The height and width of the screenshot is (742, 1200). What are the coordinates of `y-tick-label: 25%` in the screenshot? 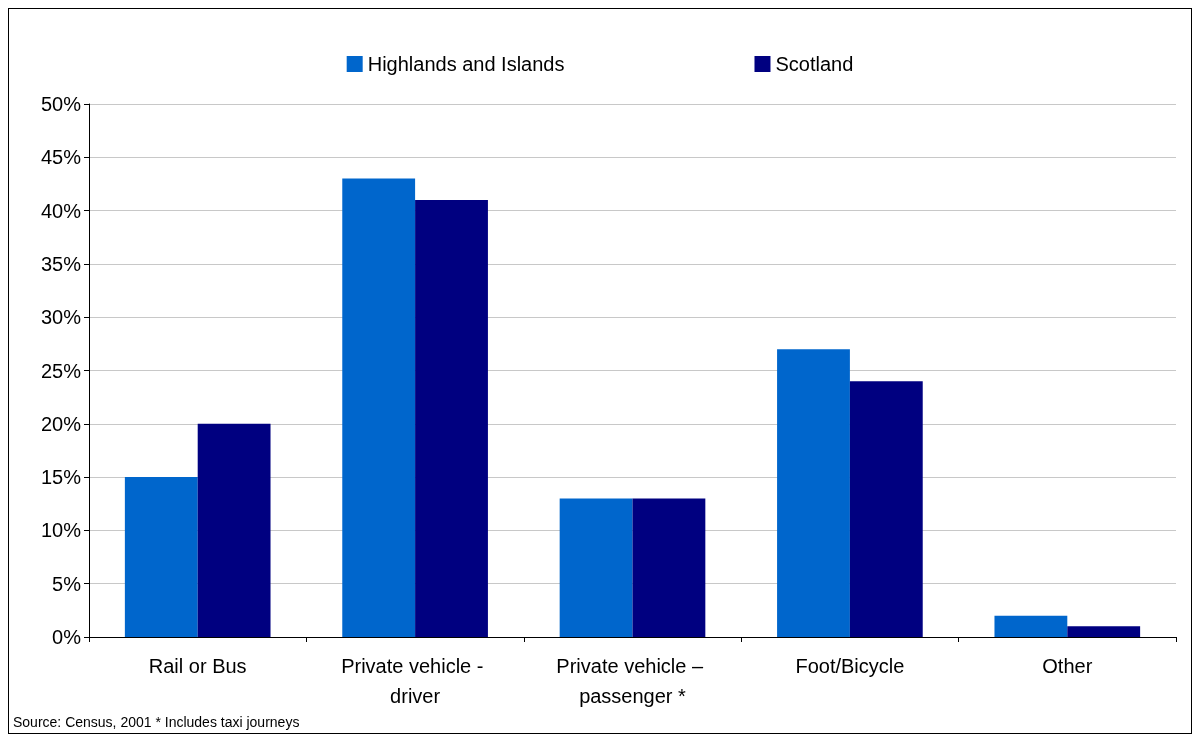 It's located at (61, 370).